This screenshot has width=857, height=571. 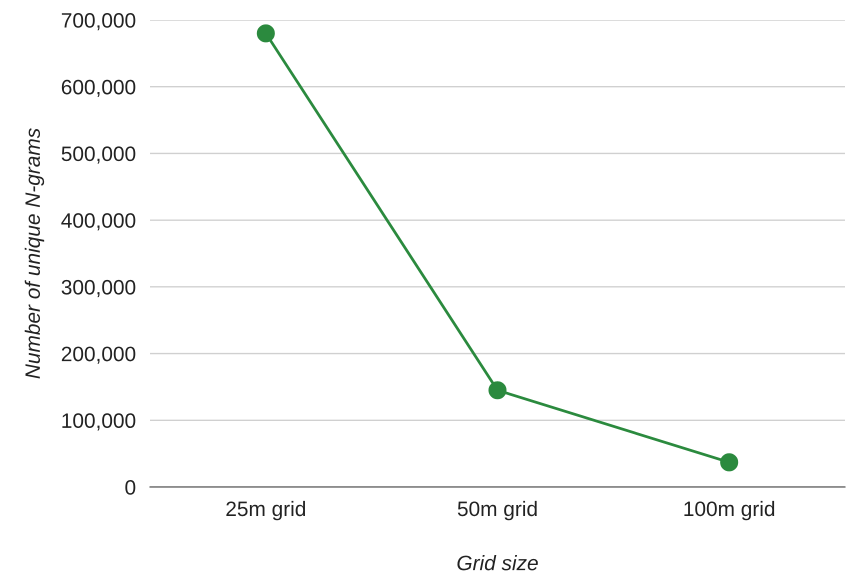 I want to click on y-tick-label: 100,000, so click(x=99, y=421).